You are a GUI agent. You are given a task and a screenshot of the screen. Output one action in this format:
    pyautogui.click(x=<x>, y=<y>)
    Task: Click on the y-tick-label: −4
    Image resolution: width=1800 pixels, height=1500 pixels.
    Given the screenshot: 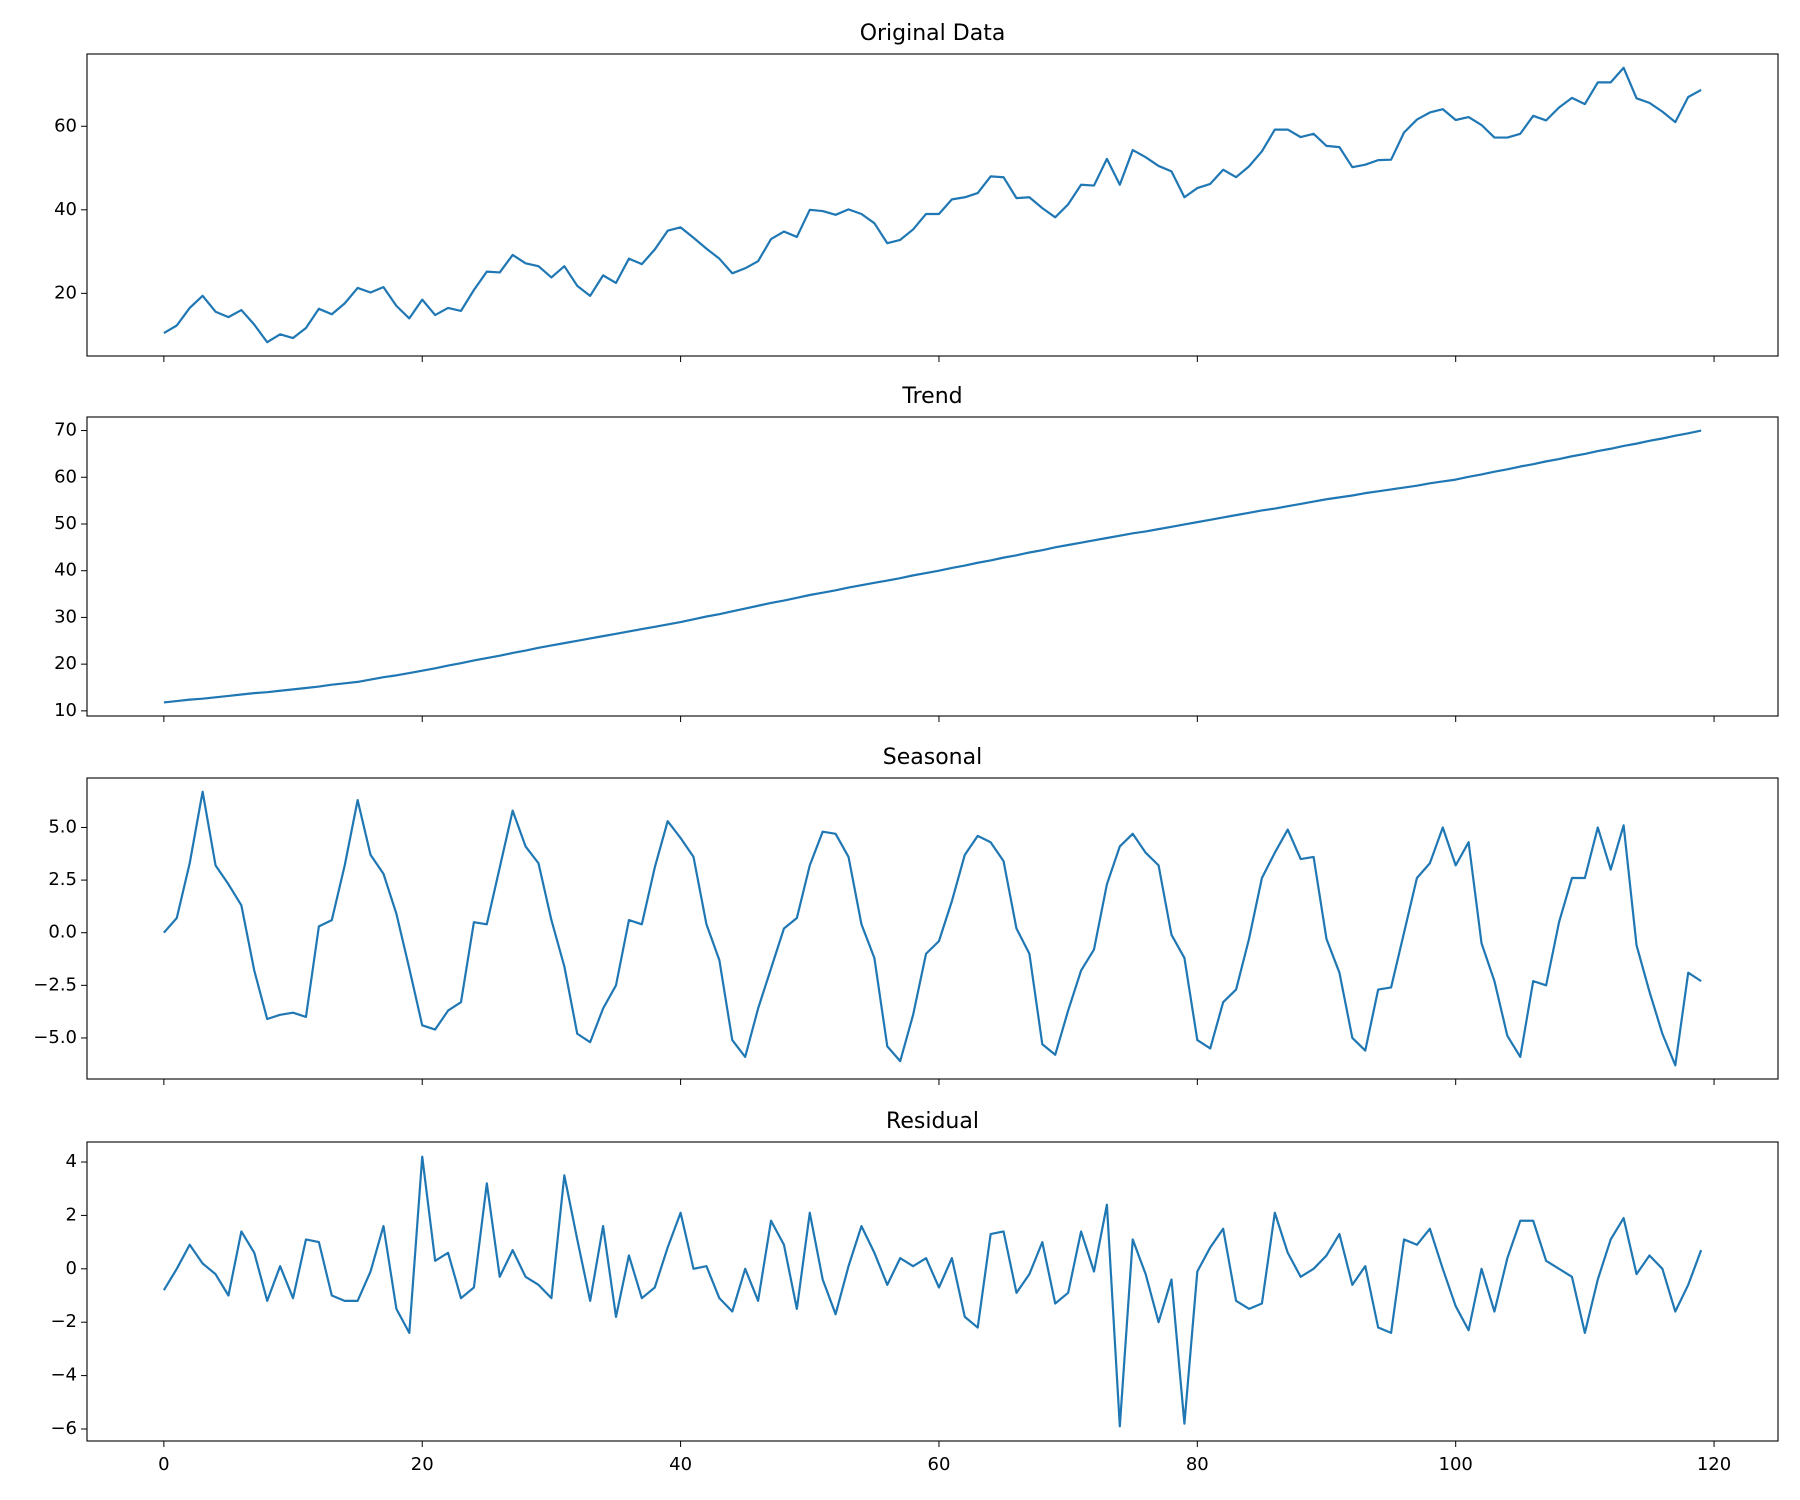 What is the action you would take?
    pyautogui.click(x=63, y=1375)
    